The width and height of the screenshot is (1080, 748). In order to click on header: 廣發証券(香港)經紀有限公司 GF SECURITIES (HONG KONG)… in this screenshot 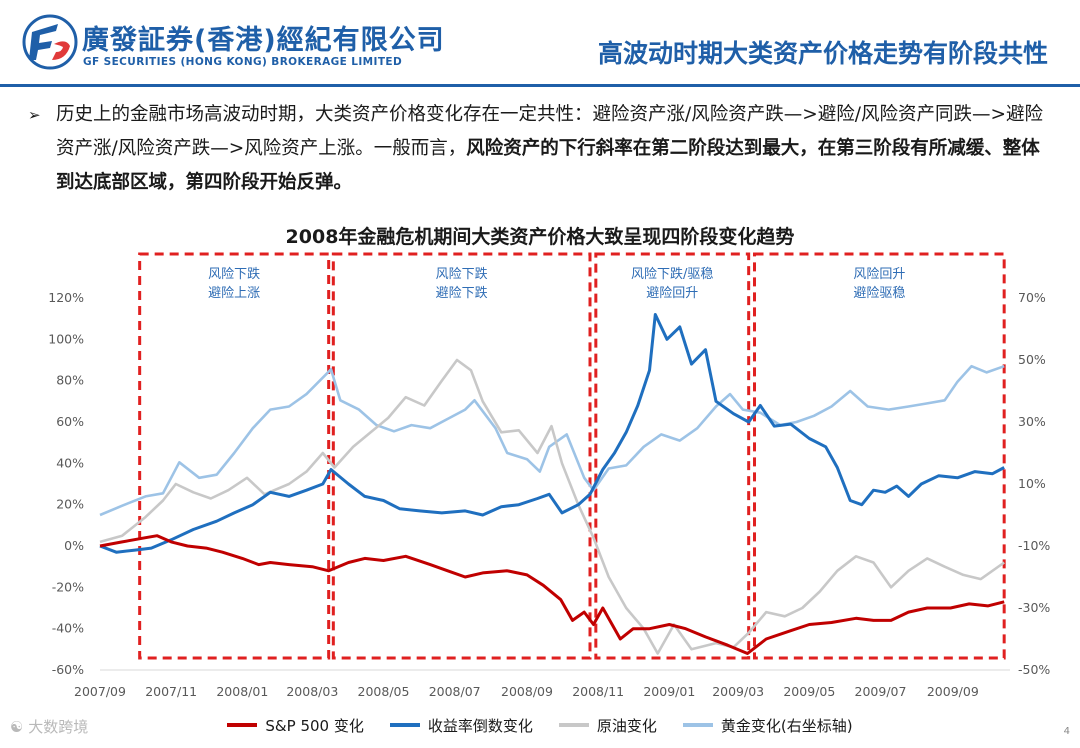, I will do `click(540, 43)`.